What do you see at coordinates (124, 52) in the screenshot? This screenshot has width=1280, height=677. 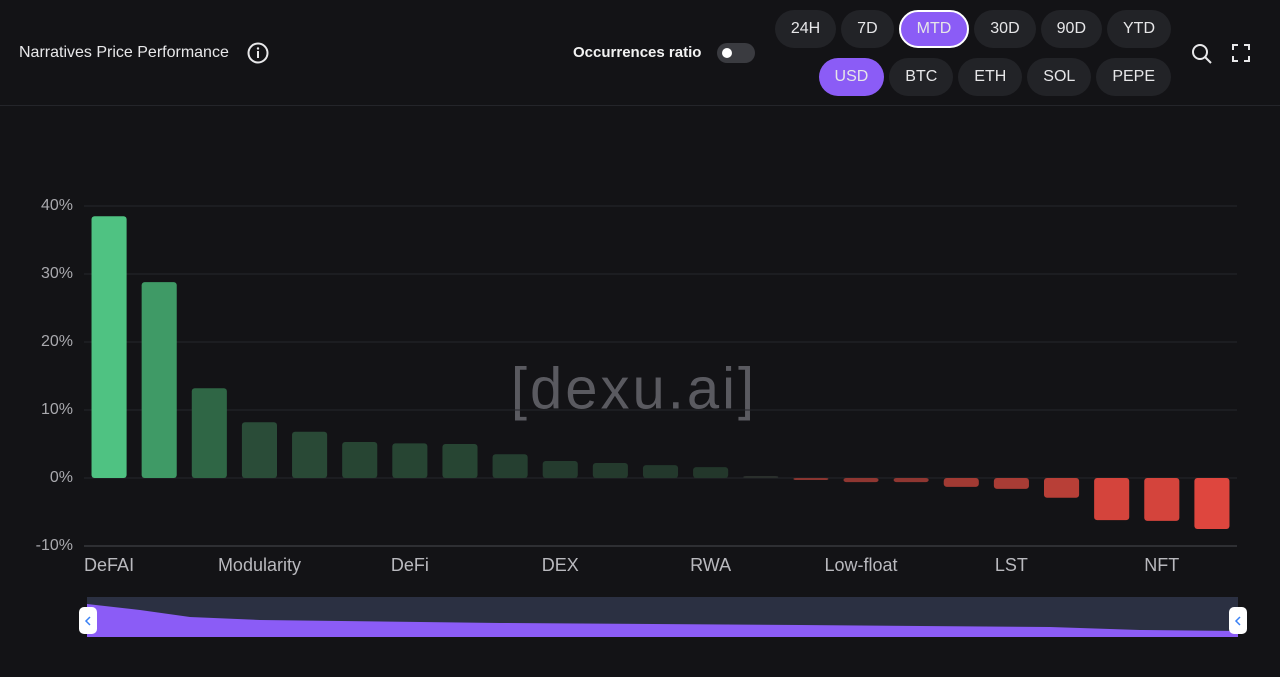 I see `panel-title: Narratives Price Performance` at bounding box center [124, 52].